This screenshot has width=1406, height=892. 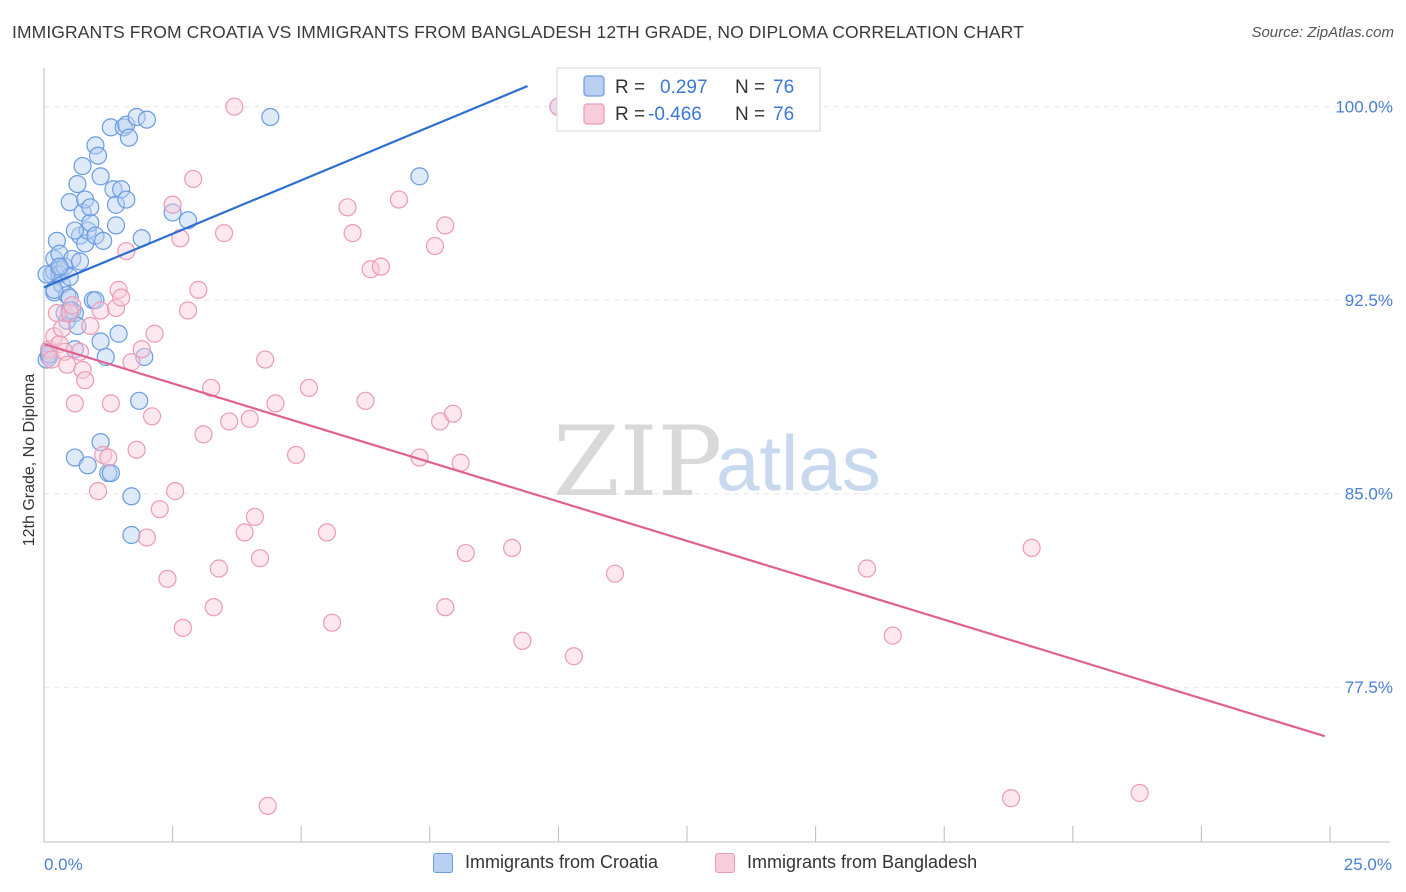 What do you see at coordinates (594, 86) in the screenshot?
I see `legend-swatch-croatia` at bounding box center [594, 86].